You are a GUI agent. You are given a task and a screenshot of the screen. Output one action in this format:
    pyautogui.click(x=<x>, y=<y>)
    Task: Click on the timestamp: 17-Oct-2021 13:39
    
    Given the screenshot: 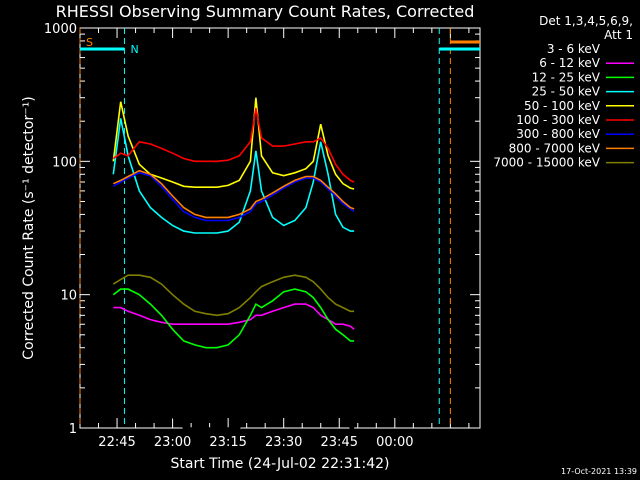 What is the action you would take?
    pyautogui.click(x=599, y=471)
    